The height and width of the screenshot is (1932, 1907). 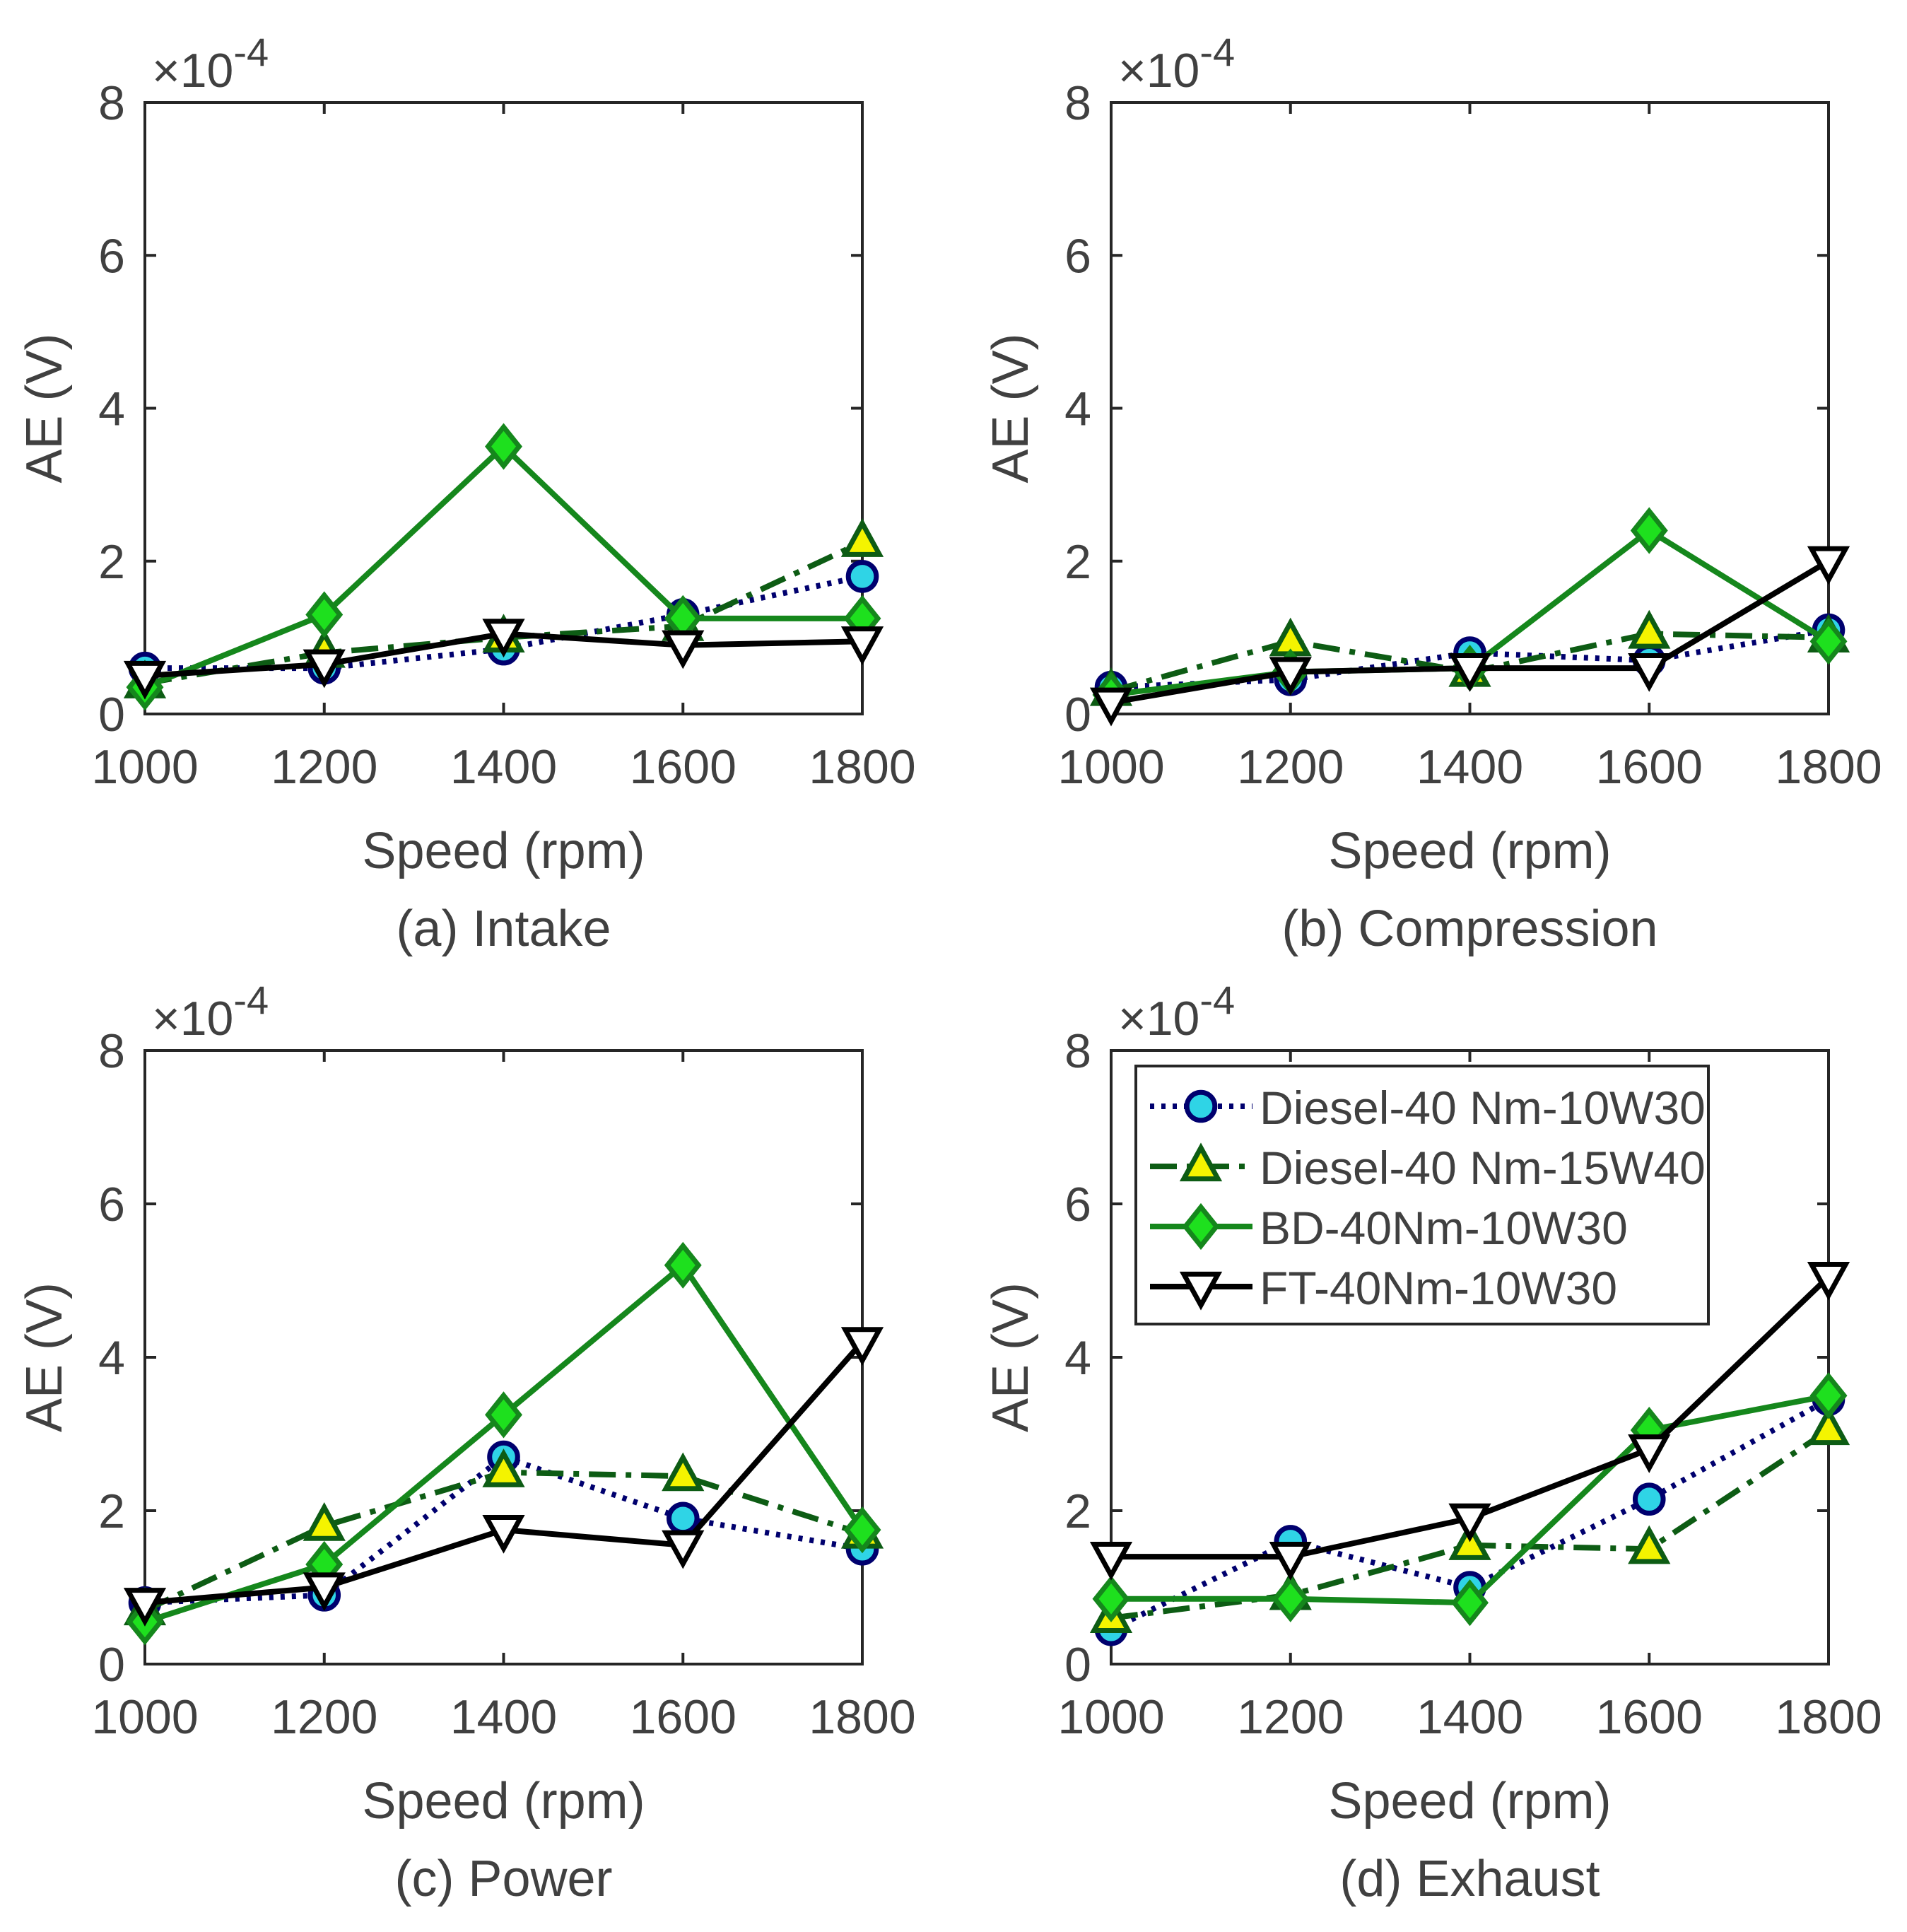 I want to click on legend-label: Diesel-40 Nm-15W40, so click(x=1483, y=1168).